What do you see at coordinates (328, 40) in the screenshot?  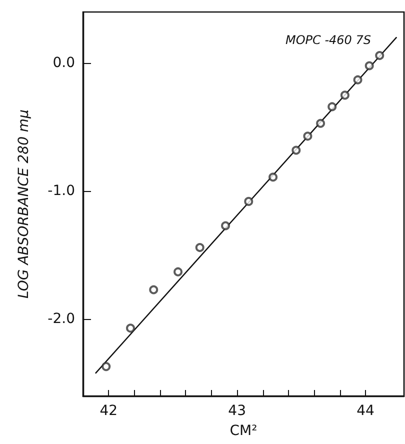 I see `annotation: MOPC -460 7S` at bounding box center [328, 40].